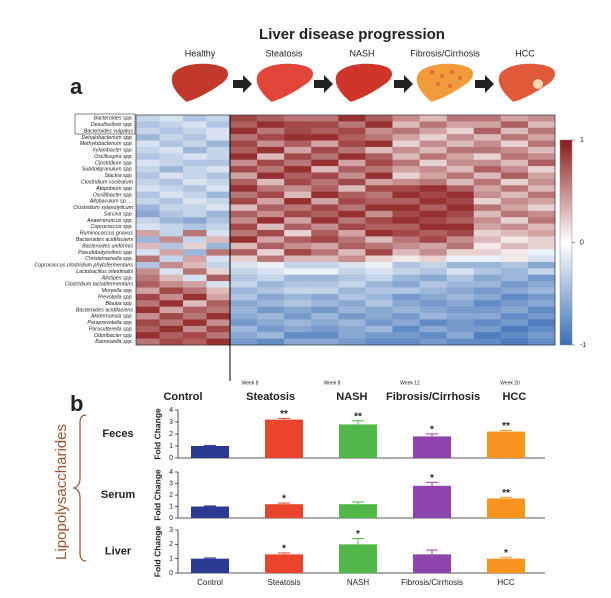 The height and width of the screenshot is (598, 611). What do you see at coordinates (171, 495) in the screenshot?
I see `y-tick-label: 2` at bounding box center [171, 495].